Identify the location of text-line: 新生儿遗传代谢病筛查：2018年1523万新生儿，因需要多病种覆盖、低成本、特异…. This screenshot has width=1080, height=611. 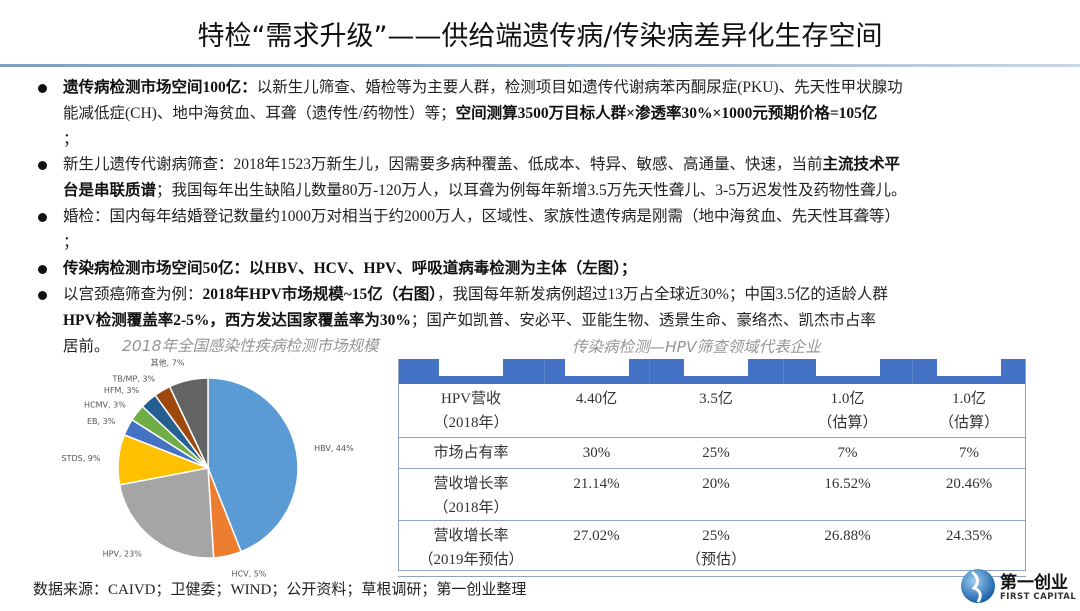
(481, 165).